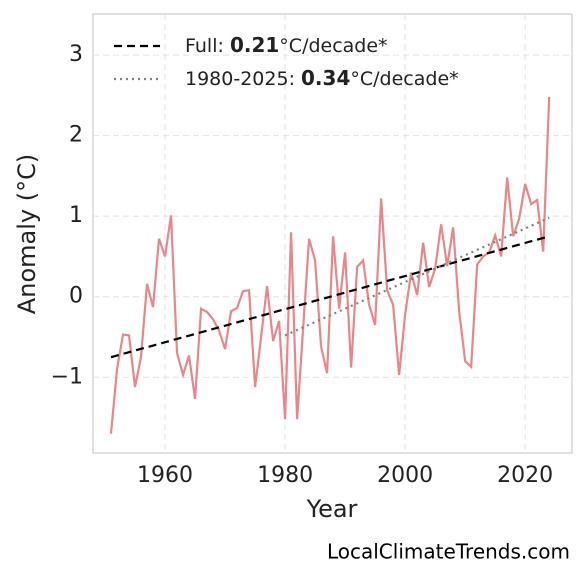 The image size is (585, 580). I want to click on x-tick-label: 2020, so click(525, 475).